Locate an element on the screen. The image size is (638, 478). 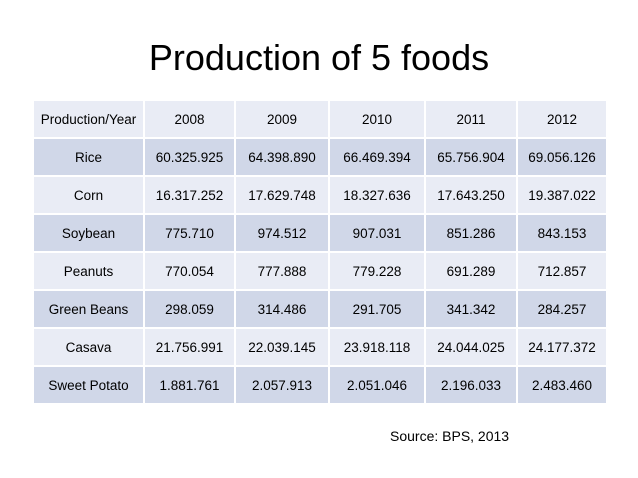
table-cell: 775.710 is located at coordinates (190, 233).